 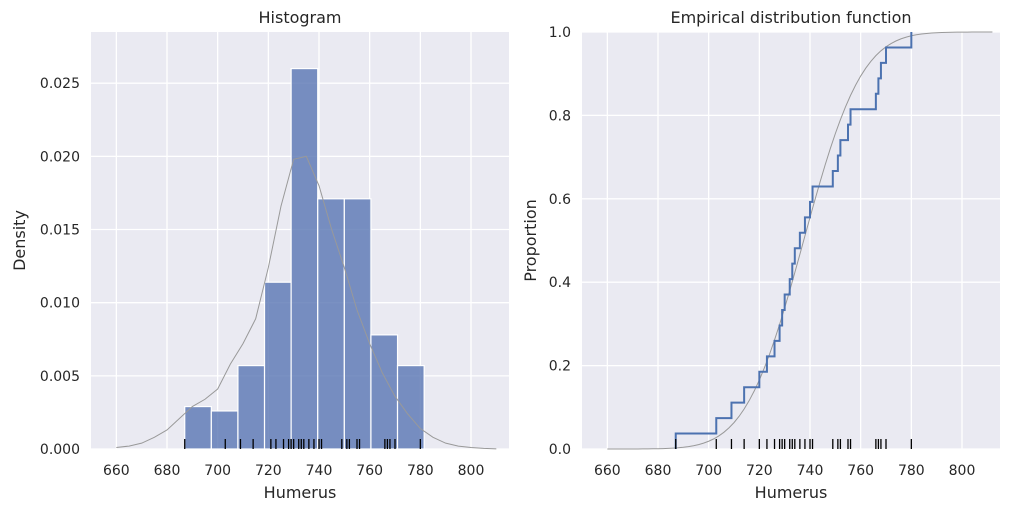 I want to click on y-tick-label: 0.005, so click(x=60, y=377).